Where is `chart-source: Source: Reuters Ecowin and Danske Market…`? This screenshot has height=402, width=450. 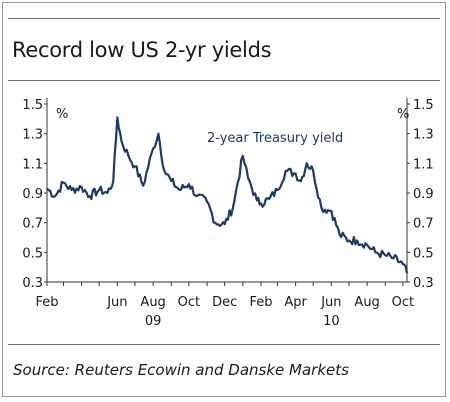 chart-source: Source: Reuters Ecowin and Danske Market… is located at coordinates (181, 370).